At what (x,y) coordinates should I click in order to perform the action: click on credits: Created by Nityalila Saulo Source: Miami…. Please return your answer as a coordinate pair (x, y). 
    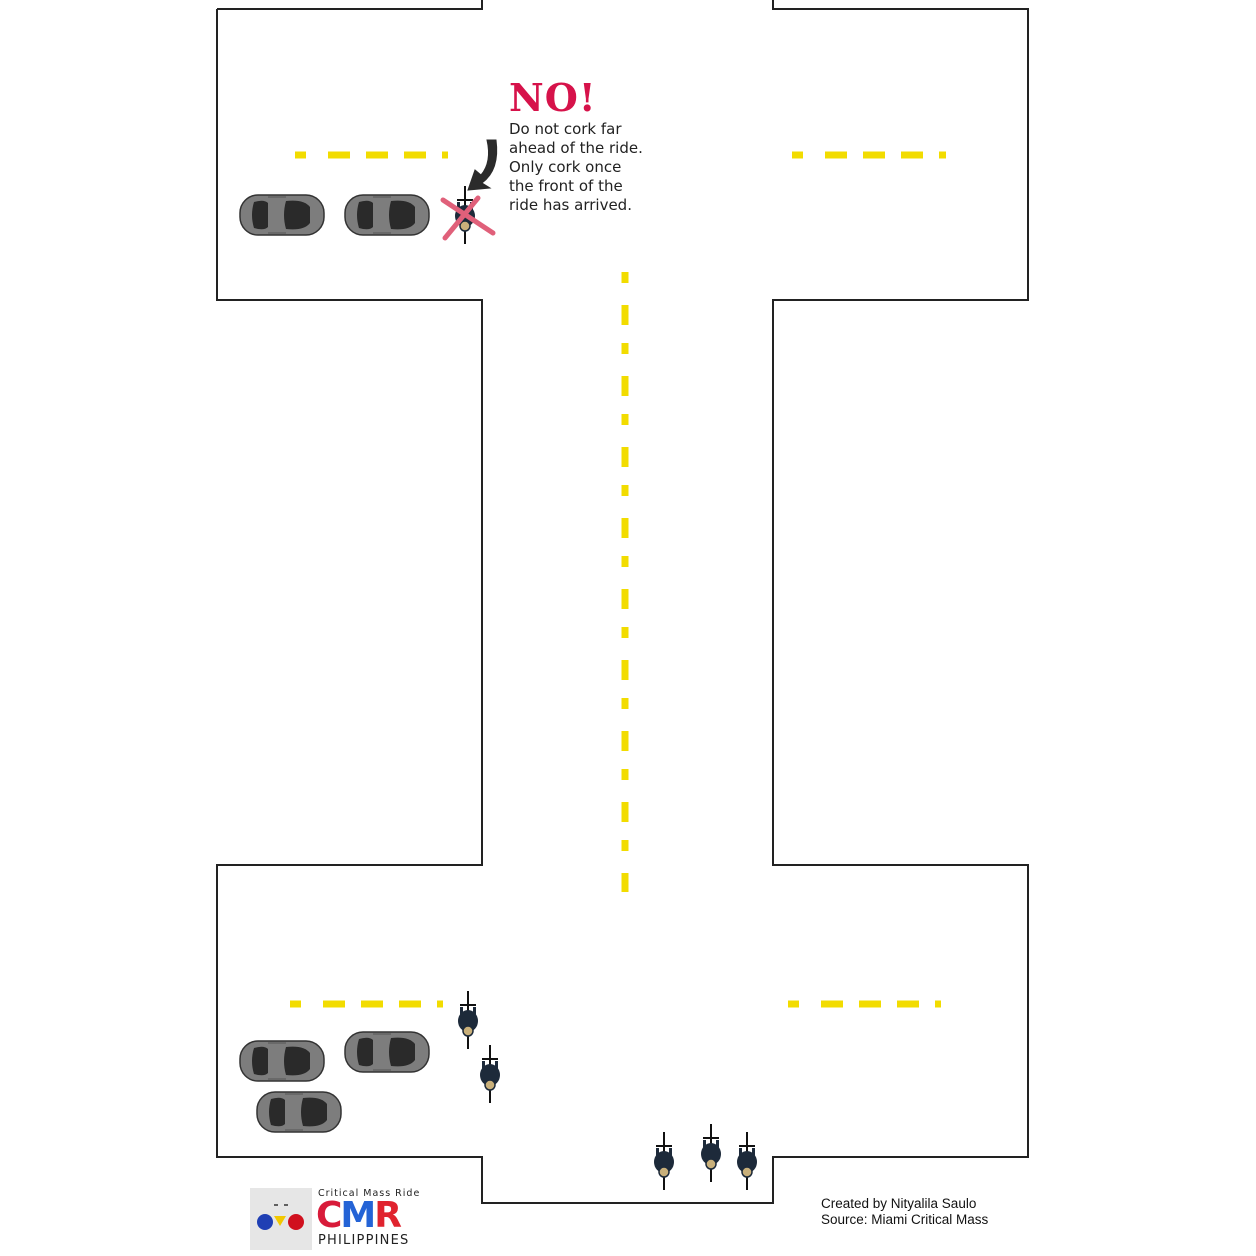
    Looking at the image, I should click on (904, 1212).